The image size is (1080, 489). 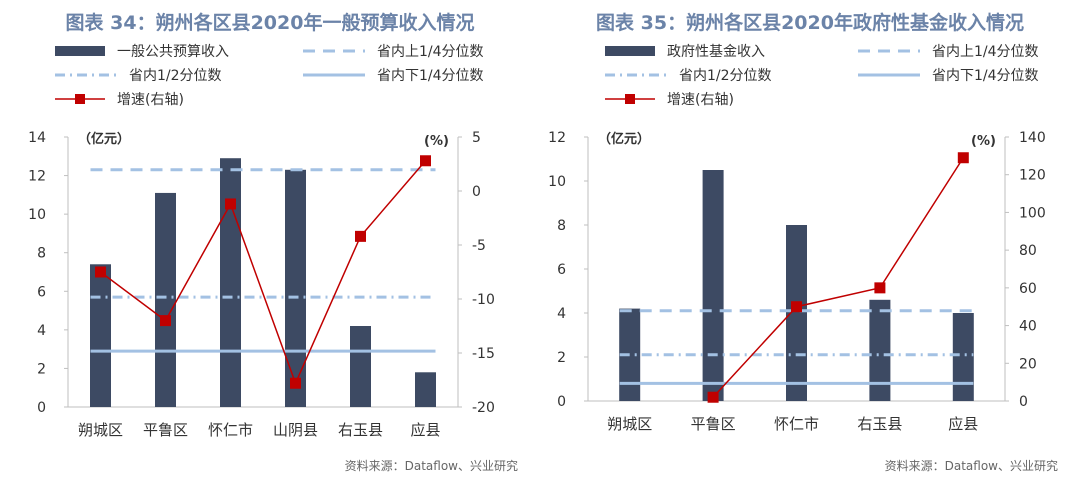 I want to click on right-tick-label: 5, so click(x=476, y=138).